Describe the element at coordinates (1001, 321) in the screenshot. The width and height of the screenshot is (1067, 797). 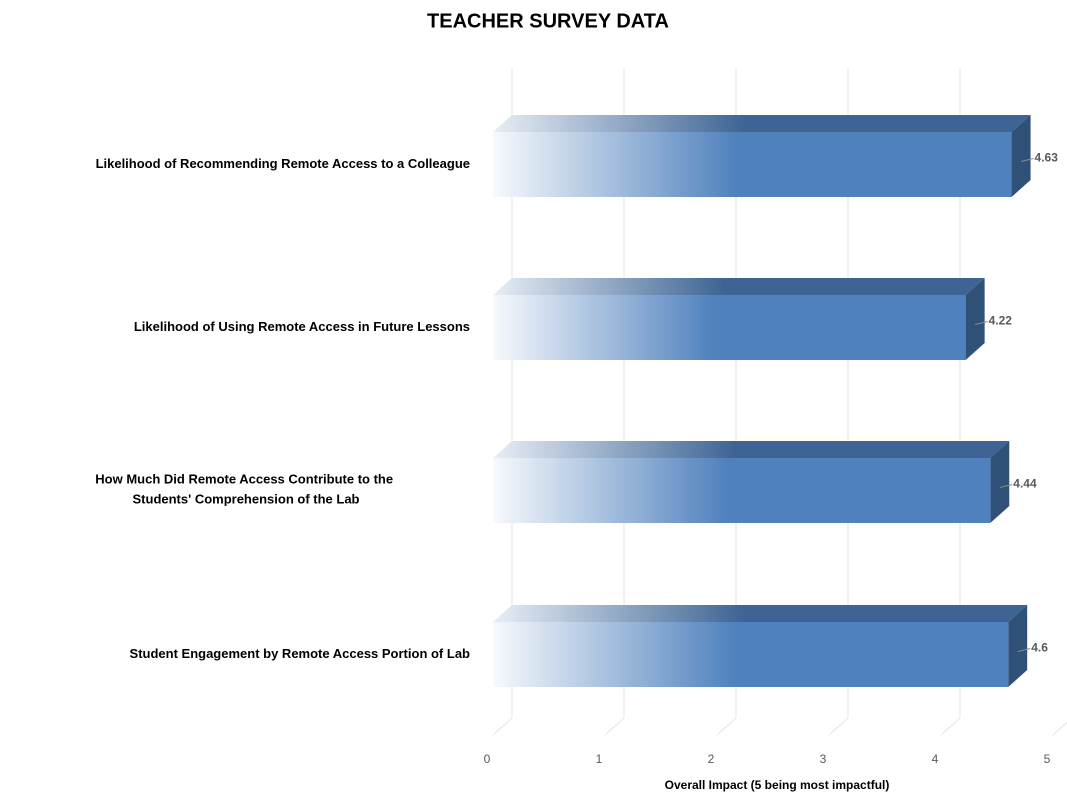
I see `value-label: 4.22` at that location.